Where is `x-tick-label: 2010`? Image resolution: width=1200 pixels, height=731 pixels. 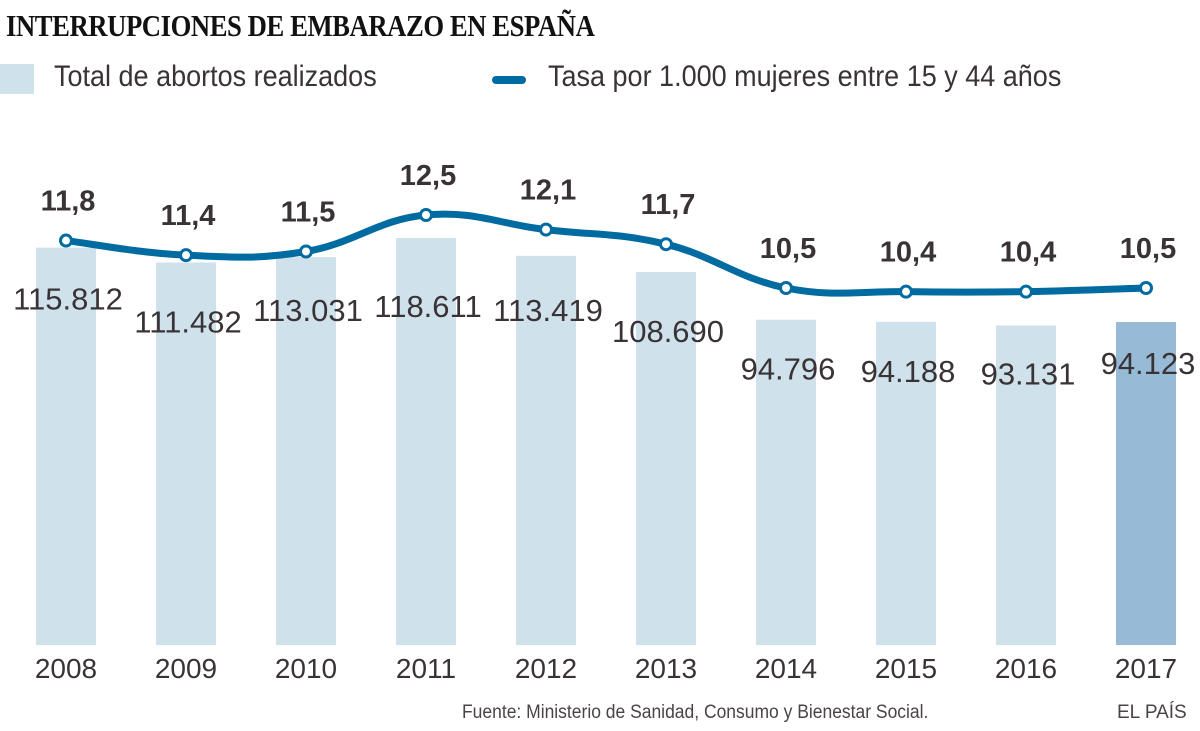 x-tick-label: 2010 is located at coordinates (306, 668).